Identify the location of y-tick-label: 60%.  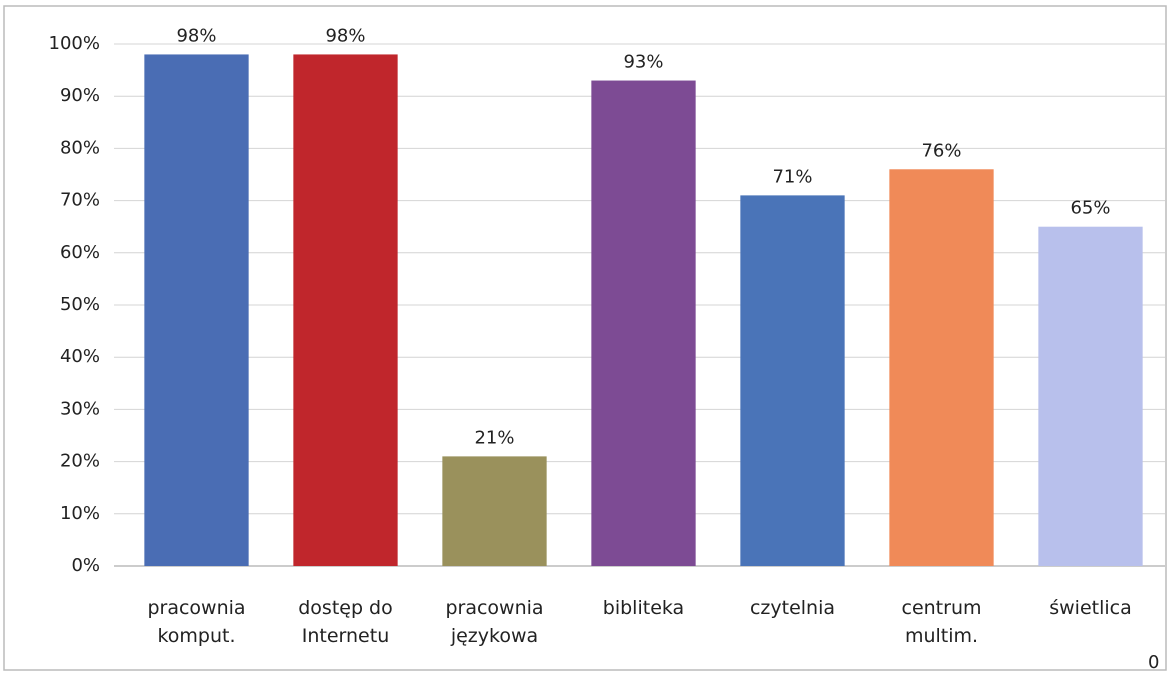
(80, 252).